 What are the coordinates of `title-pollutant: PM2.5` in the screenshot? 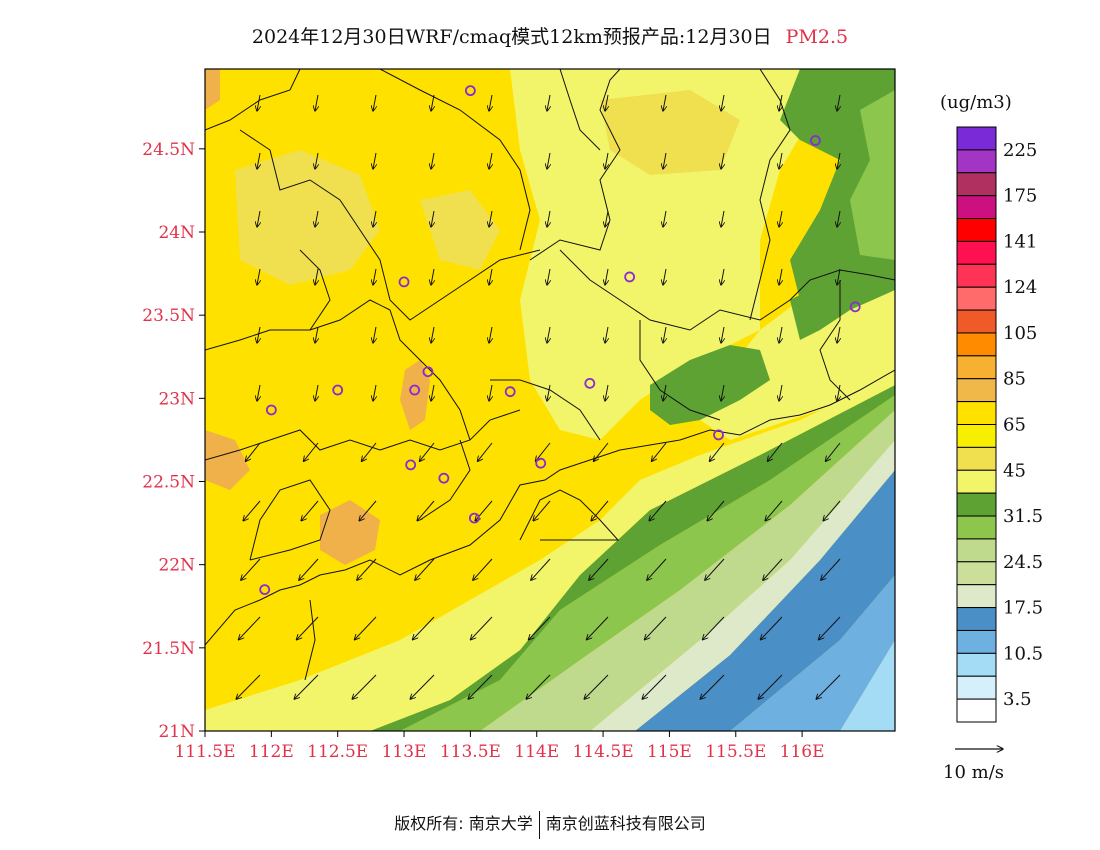 It's located at (817, 37).